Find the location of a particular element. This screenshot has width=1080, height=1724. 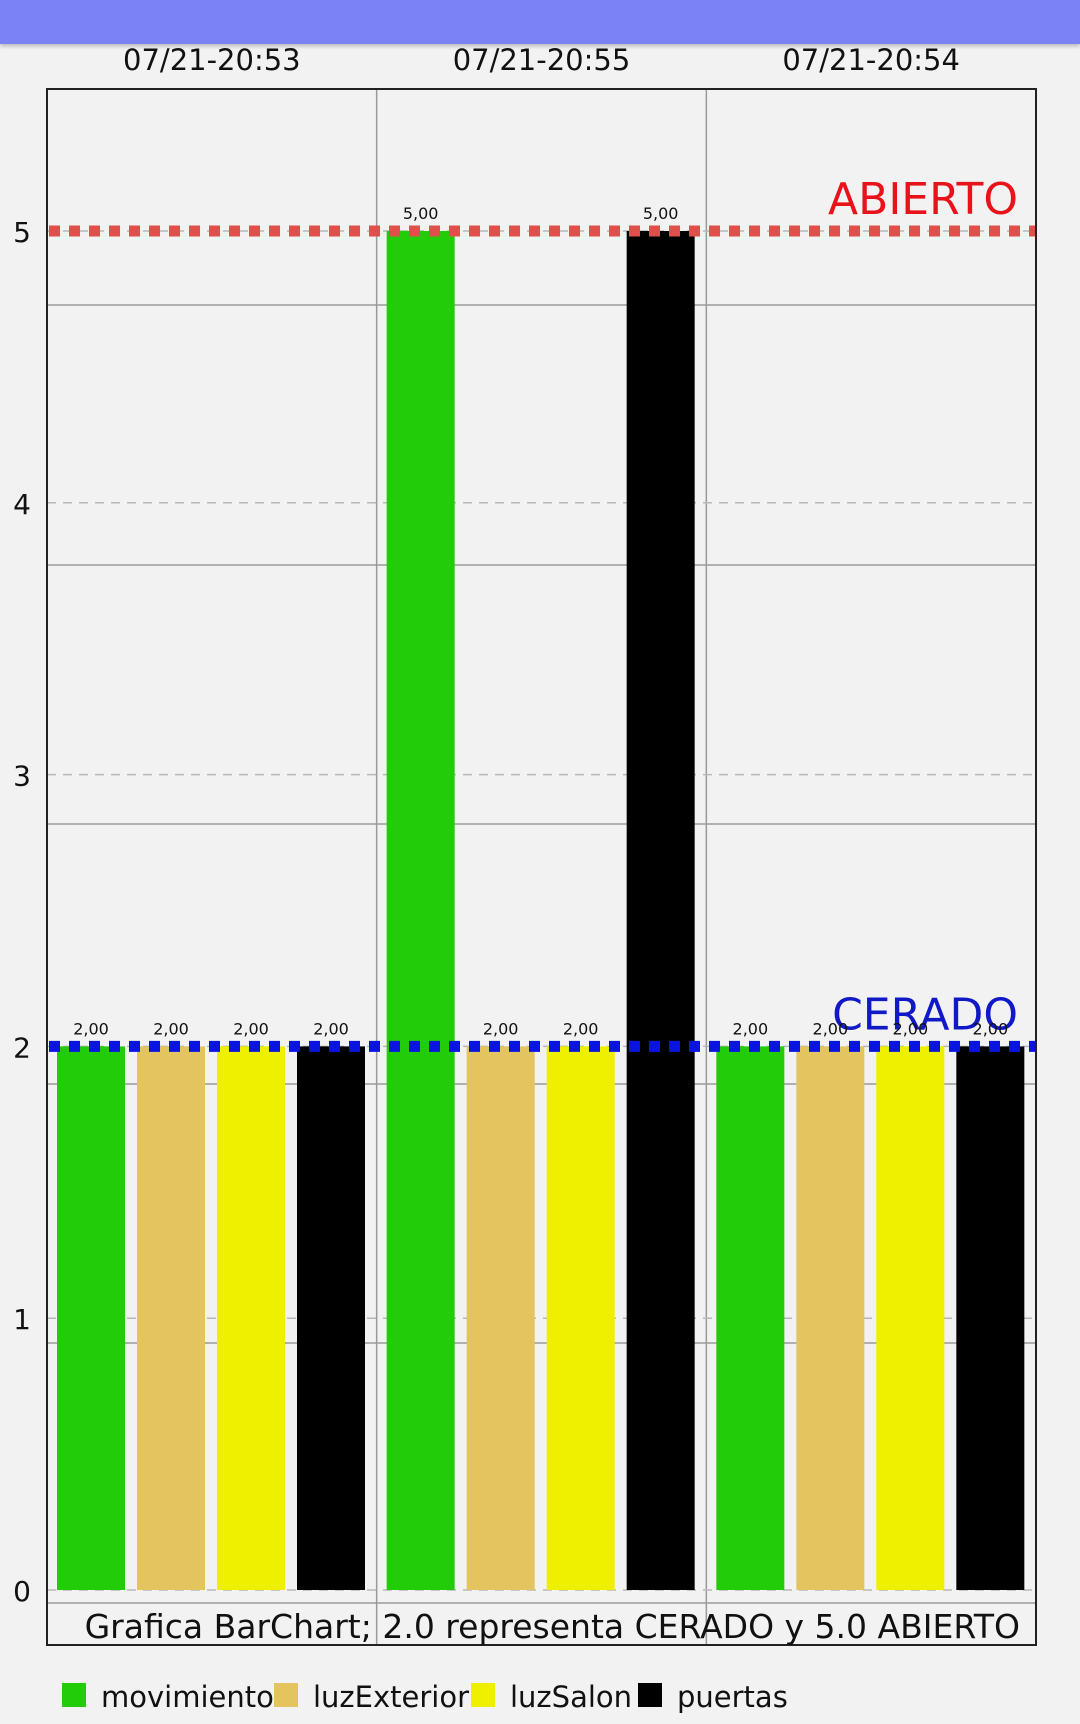

legend-label-luzExterior: luzExterior is located at coordinates (391, 1697).